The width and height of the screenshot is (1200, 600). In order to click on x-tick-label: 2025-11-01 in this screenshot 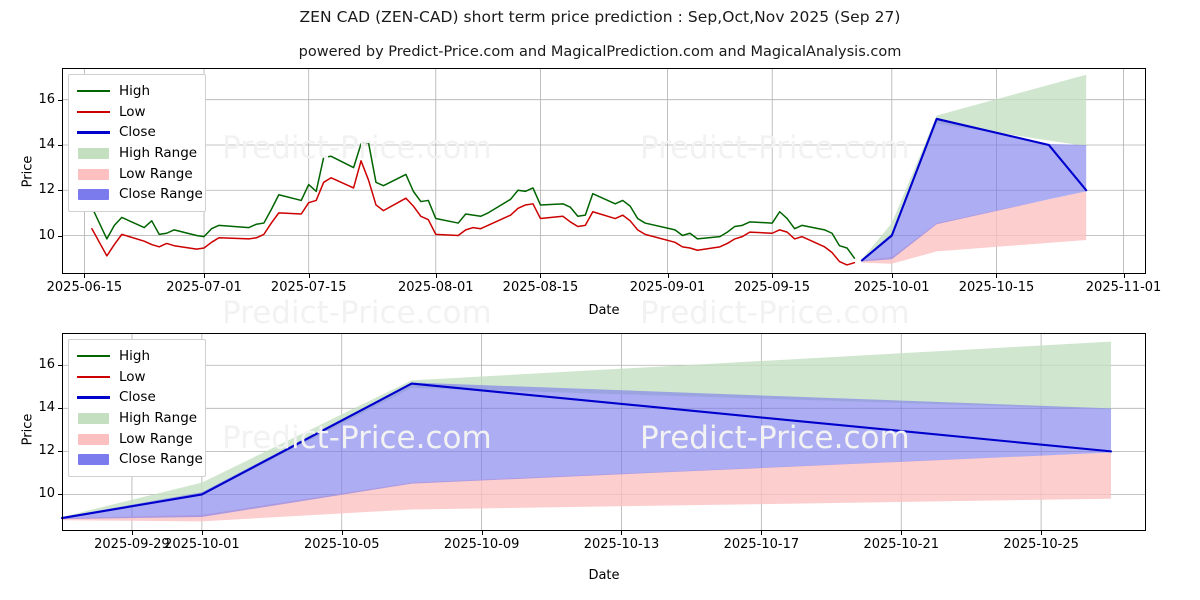, I will do `click(1123, 287)`.